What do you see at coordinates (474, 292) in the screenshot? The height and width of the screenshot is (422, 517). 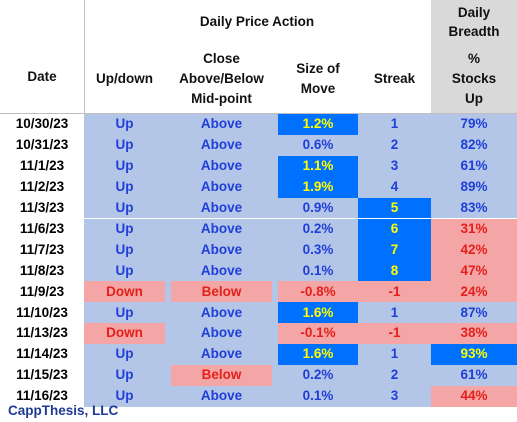 I see `pct-cell: 24%` at bounding box center [474, 292].